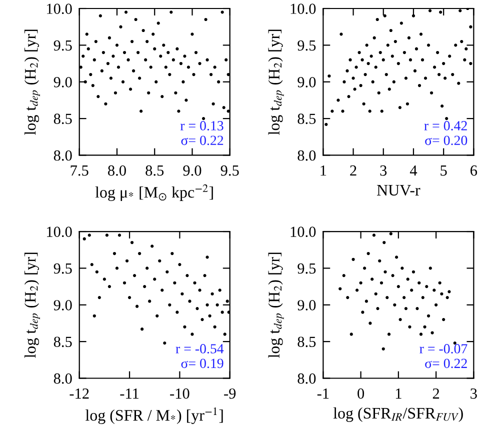  I want to click on annotation: r = -0.54, so click(200, 349).